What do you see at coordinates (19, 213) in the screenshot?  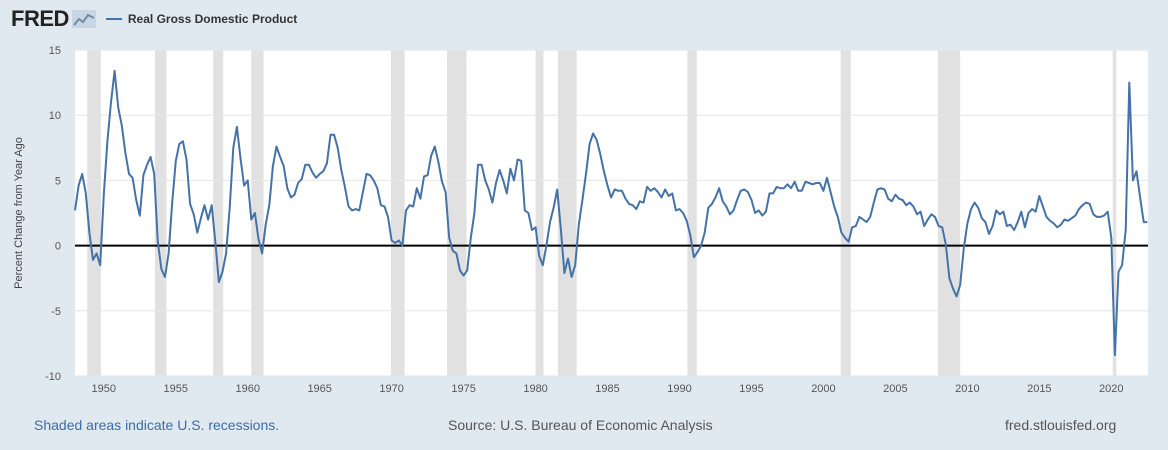 I see `y-axis-title: Percent Change from Year Ago` at bounding box center [19, 213].